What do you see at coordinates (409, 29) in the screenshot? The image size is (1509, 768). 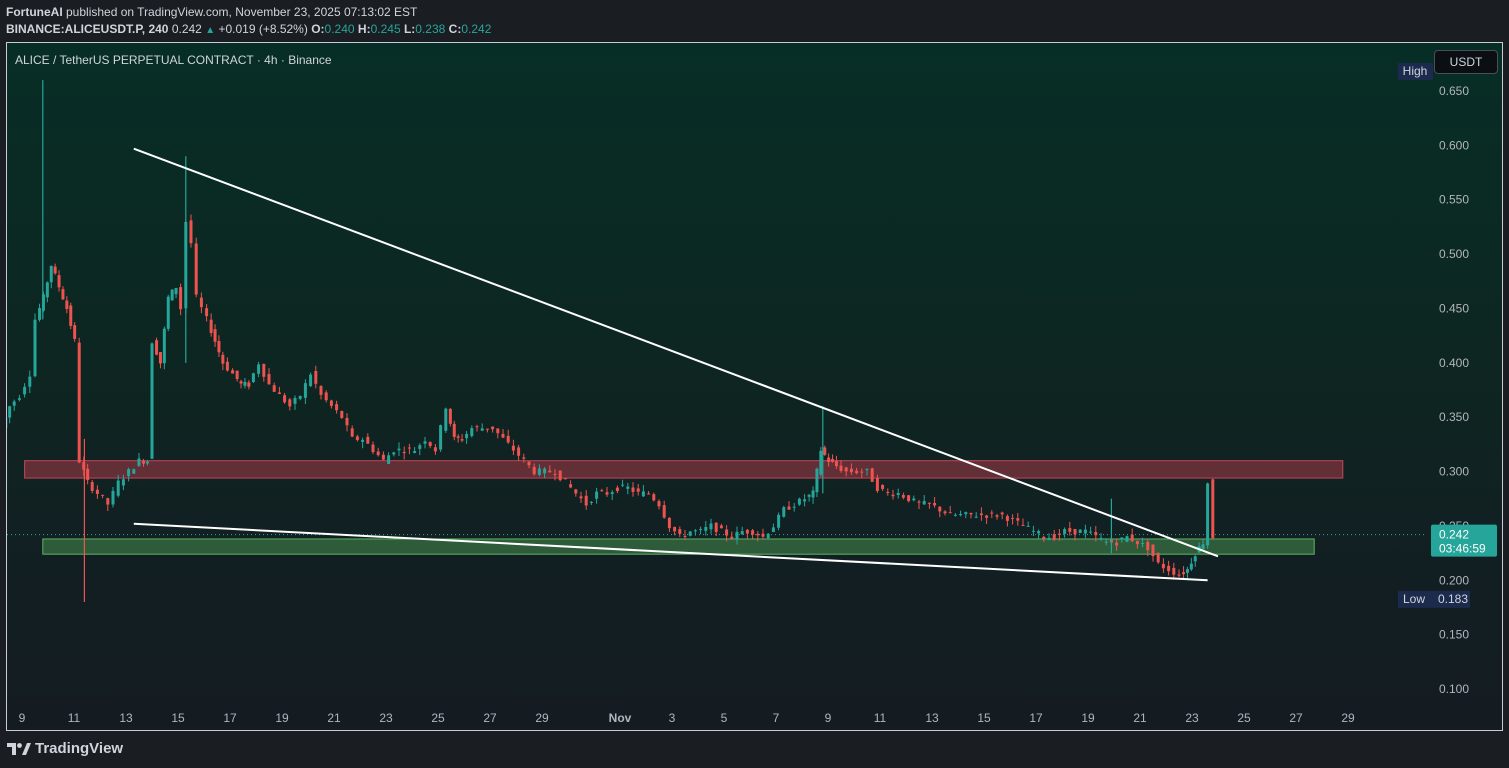 I see `low-label: L:` at bounding box center [409, 29].